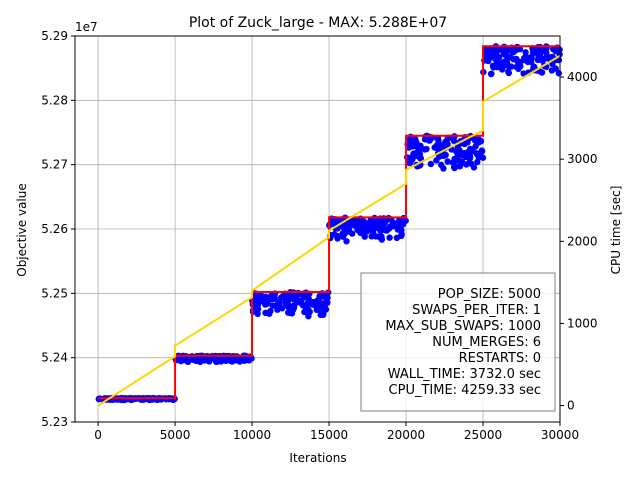 This screenshot has width=640, height=480. Describe the element at coordinates (464, 374) in the screenshot. I see `annotation-line: WALL_TIME: 3732.0 sec` at that location.